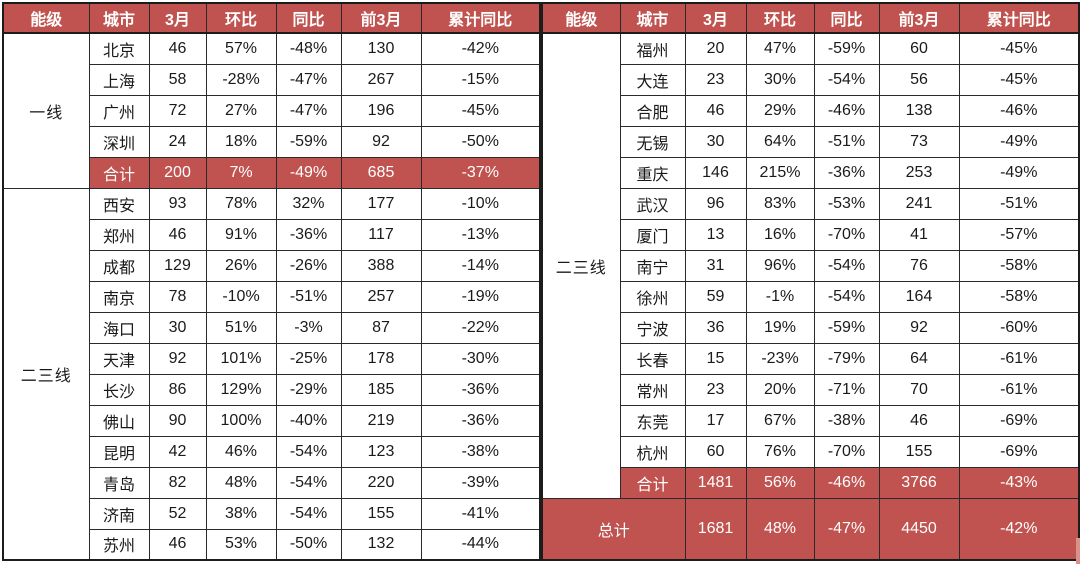 Image resolution: width=1080 pixels, height=564 pixels. I want to click on value-cell: 130, so click(381, 48).